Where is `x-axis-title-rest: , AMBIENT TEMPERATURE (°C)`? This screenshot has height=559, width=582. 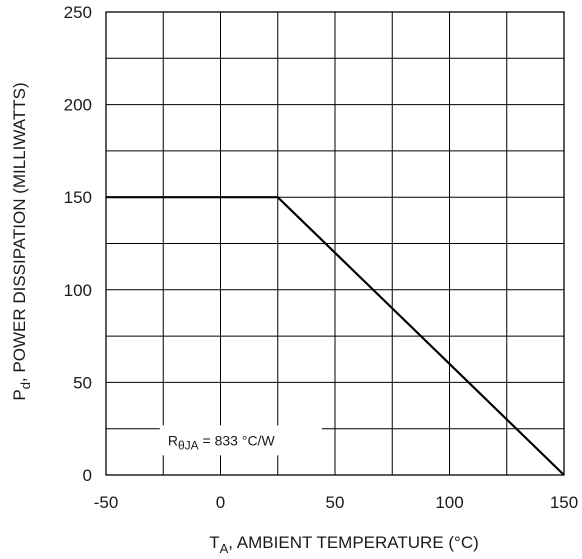 x-axis-title-rest: , AMBIENT TEMPERATURE (°C) is located at coordinates (353, 542).